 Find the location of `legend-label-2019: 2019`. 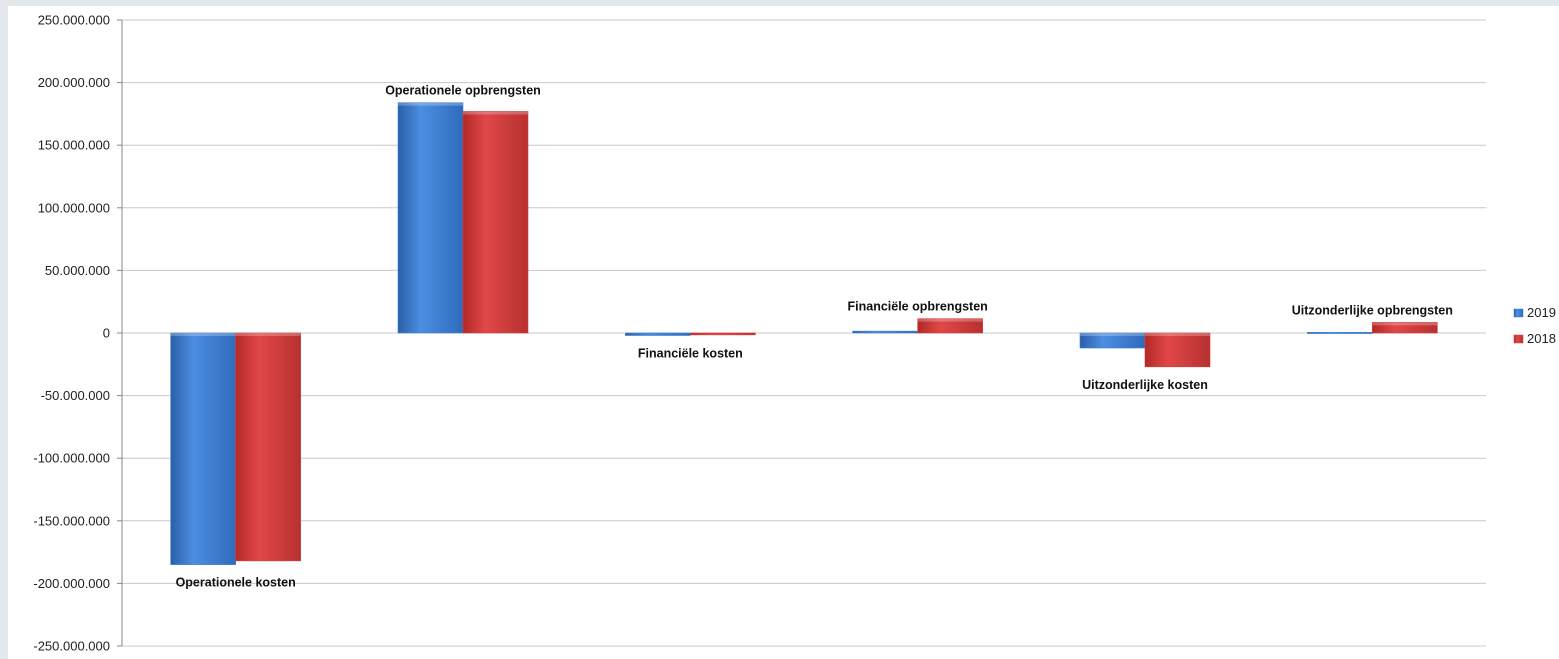

legend-label-2019: 2019 is located at coordinates (1541, 312).